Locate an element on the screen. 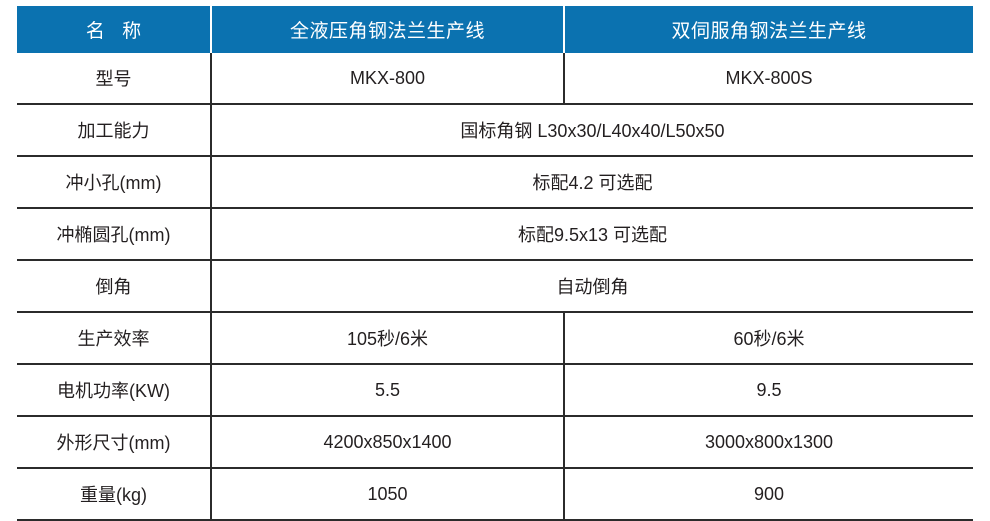 This screenshot has height=521, width=990. cell-dimensions-a: 4200x850x1400 is located at coordinates (388, 443).